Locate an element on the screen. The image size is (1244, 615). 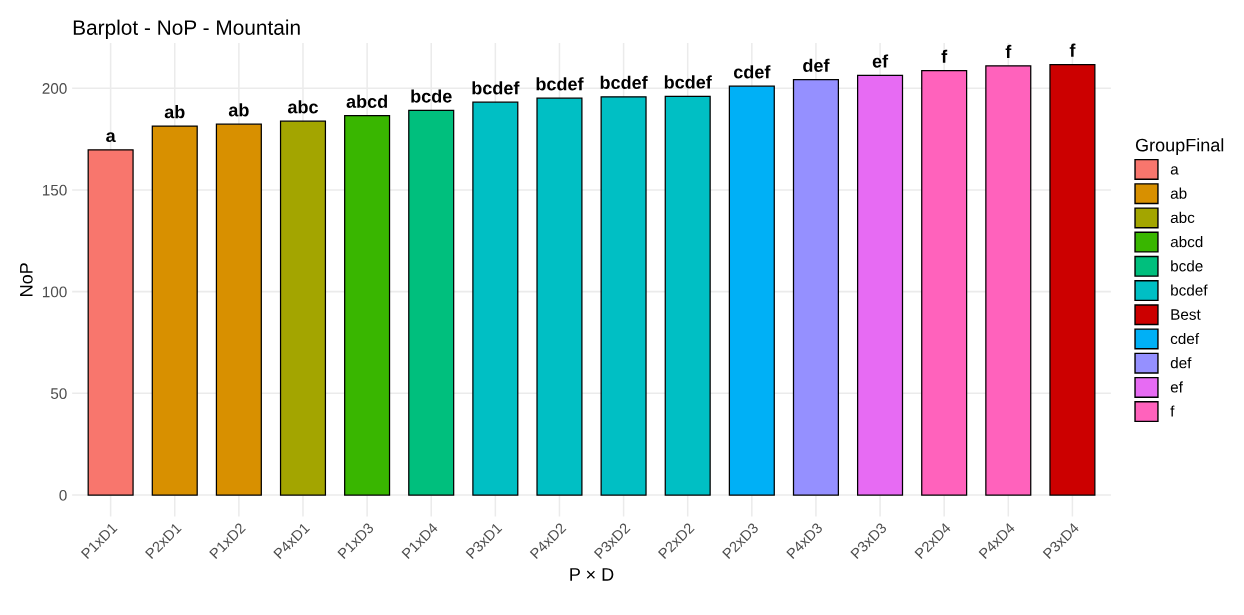
data-label: abc is located at coordinates (303, 107).